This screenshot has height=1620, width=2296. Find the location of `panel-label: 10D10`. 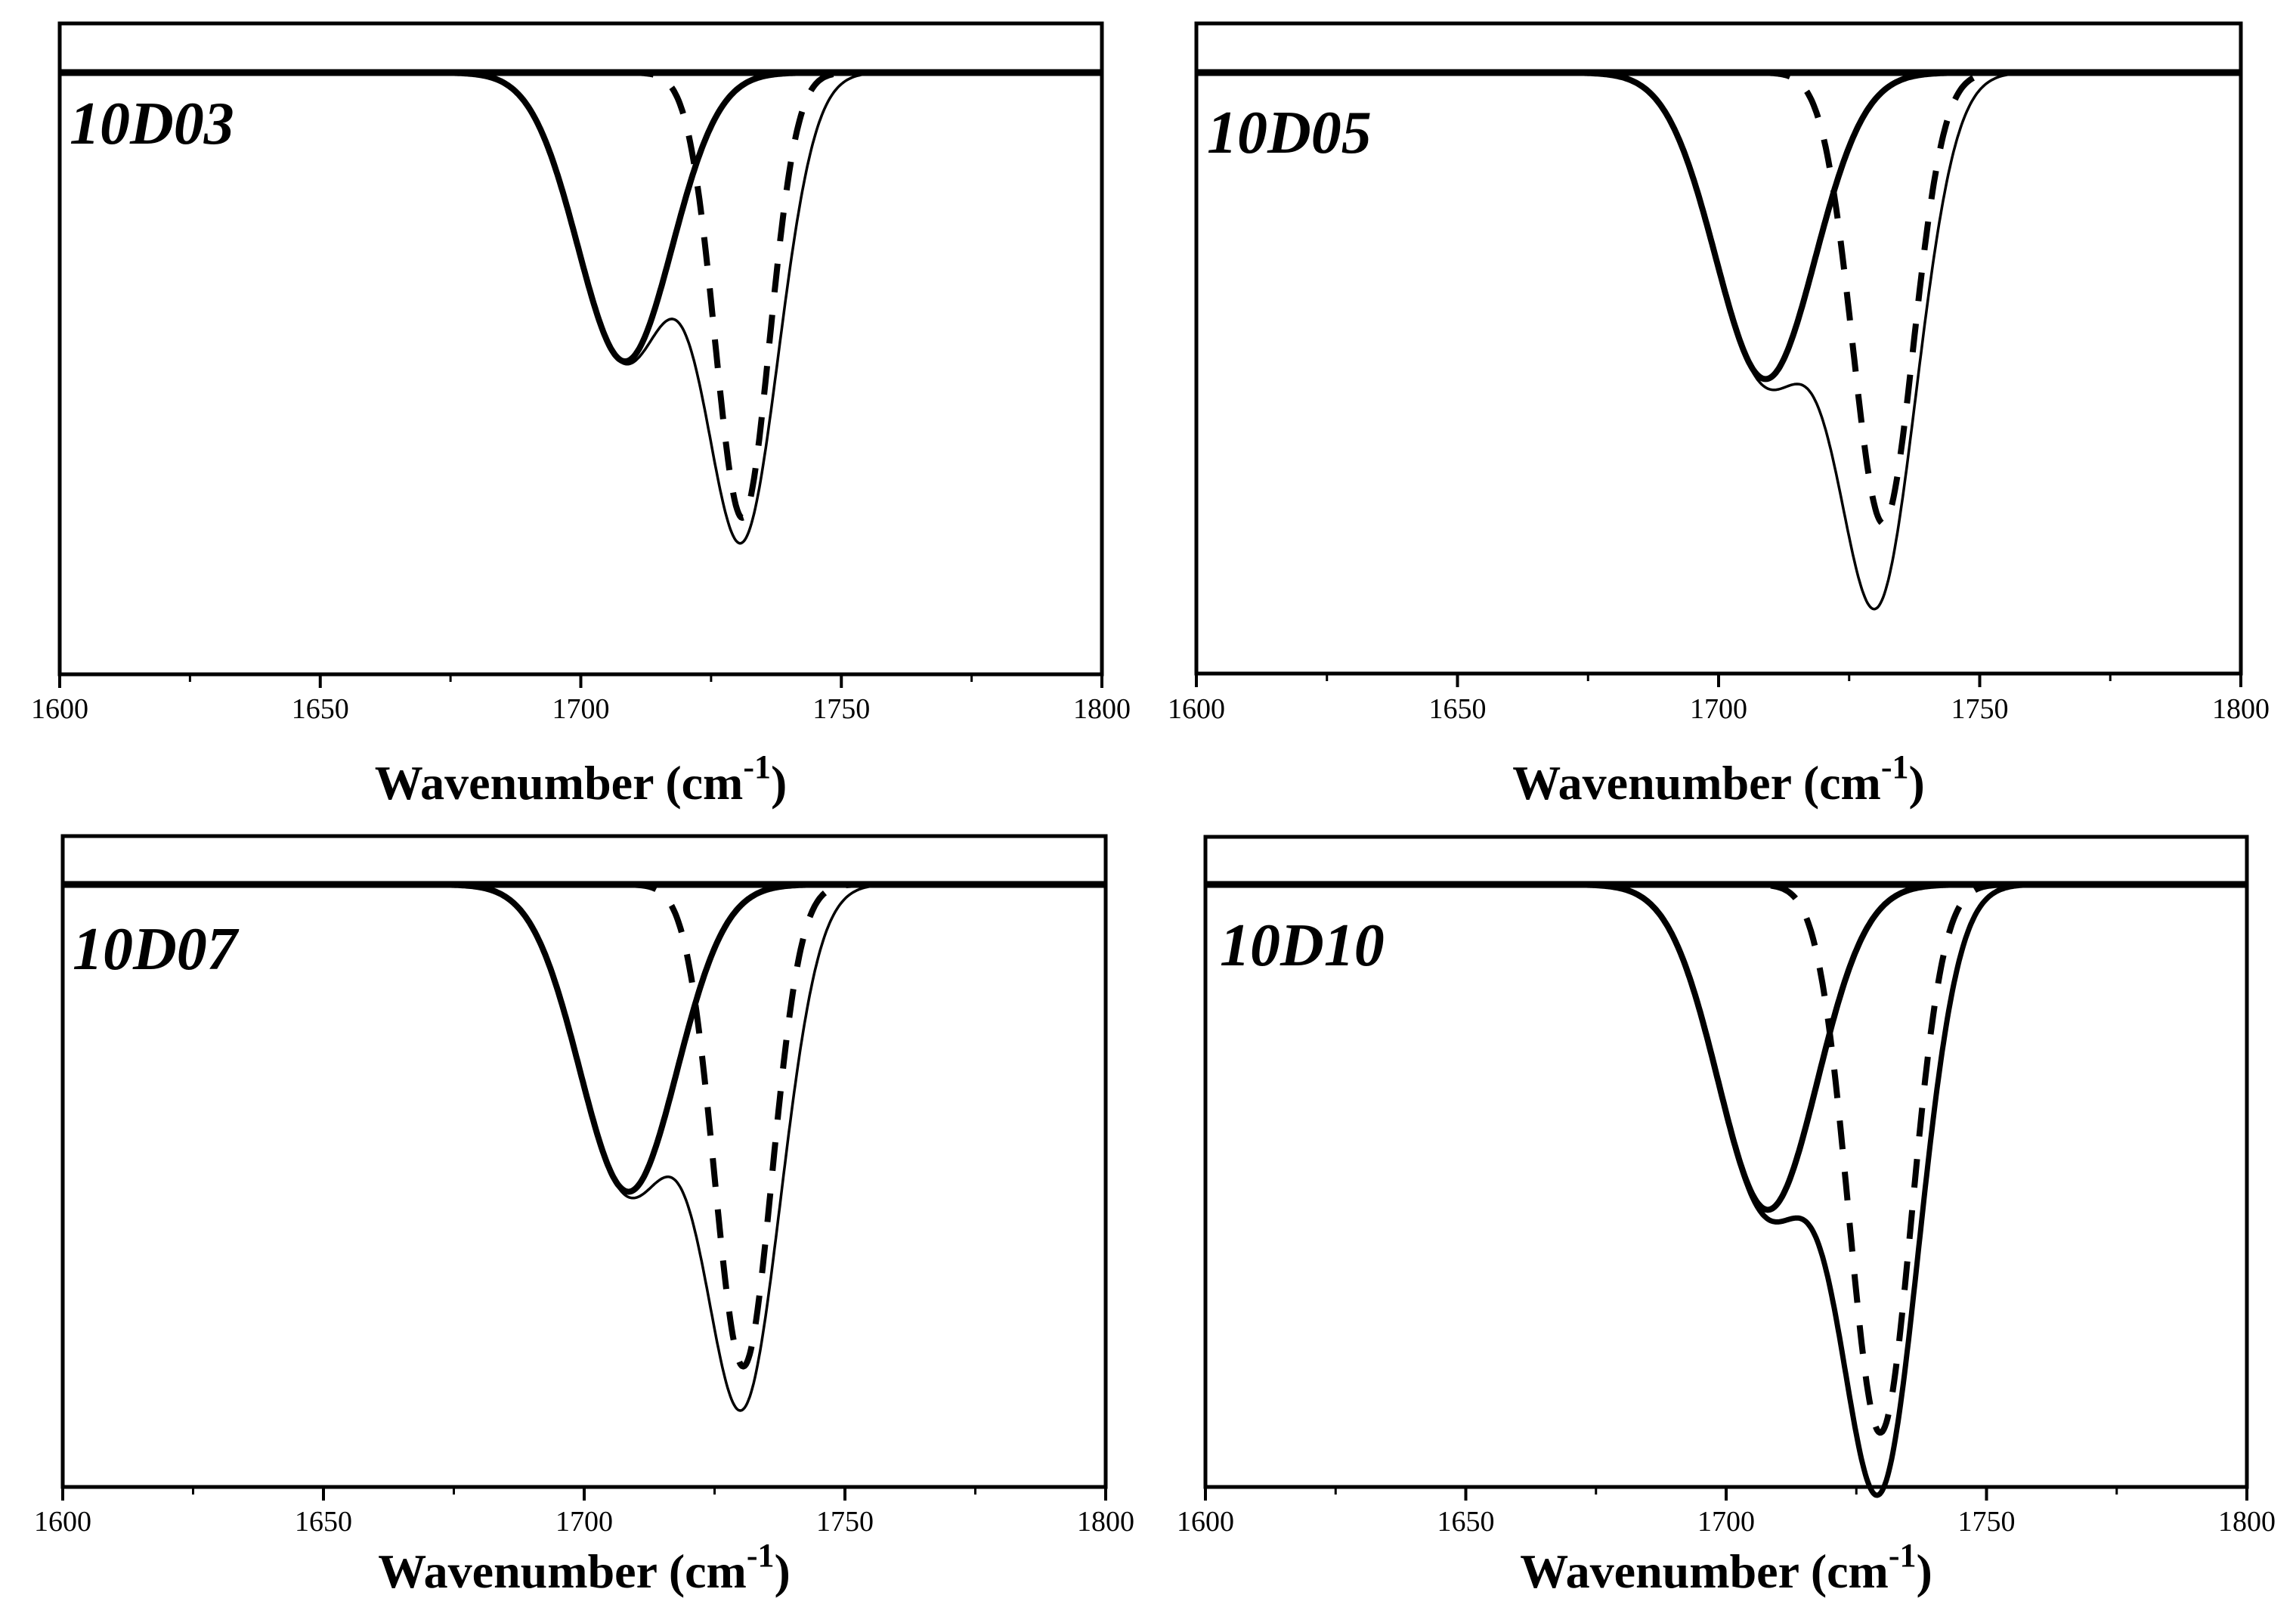

panel-label: 10D10 is located at coordinates (1302, 945).